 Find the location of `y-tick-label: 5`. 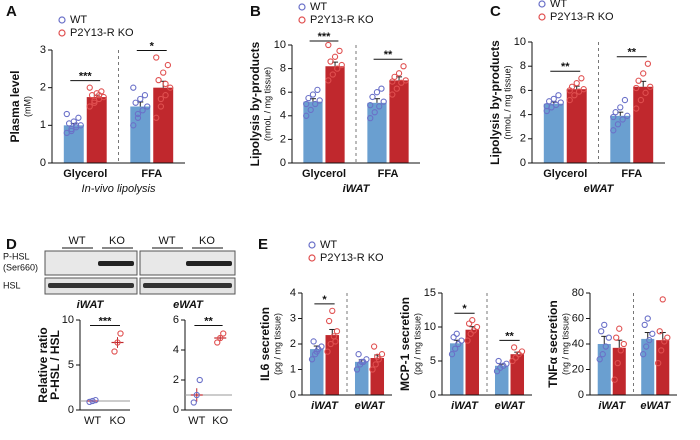

y-tick-label: 5 is located at coordinates (71, 365).